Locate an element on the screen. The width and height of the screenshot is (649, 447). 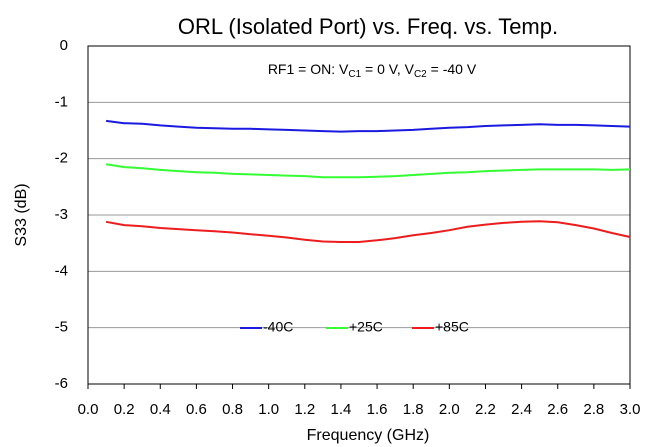
y-tick-label: -2 is located at coordinates (61, 158).